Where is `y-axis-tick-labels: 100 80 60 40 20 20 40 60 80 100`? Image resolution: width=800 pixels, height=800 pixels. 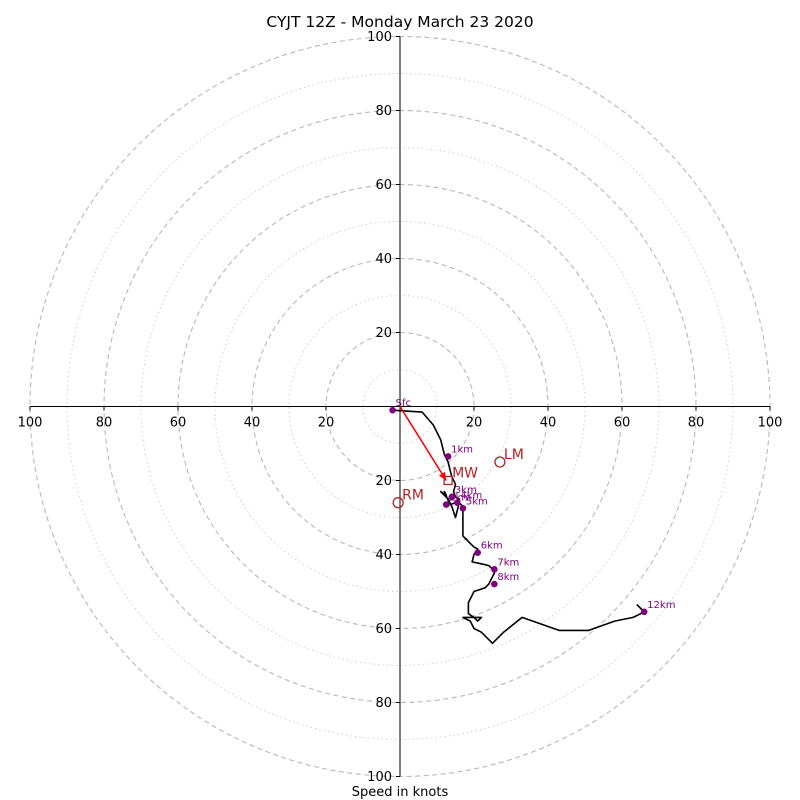
y-axis-tick-labels: 100 80 60 40 20 20 40 60 80 100 is located at coordinates (383, 407).